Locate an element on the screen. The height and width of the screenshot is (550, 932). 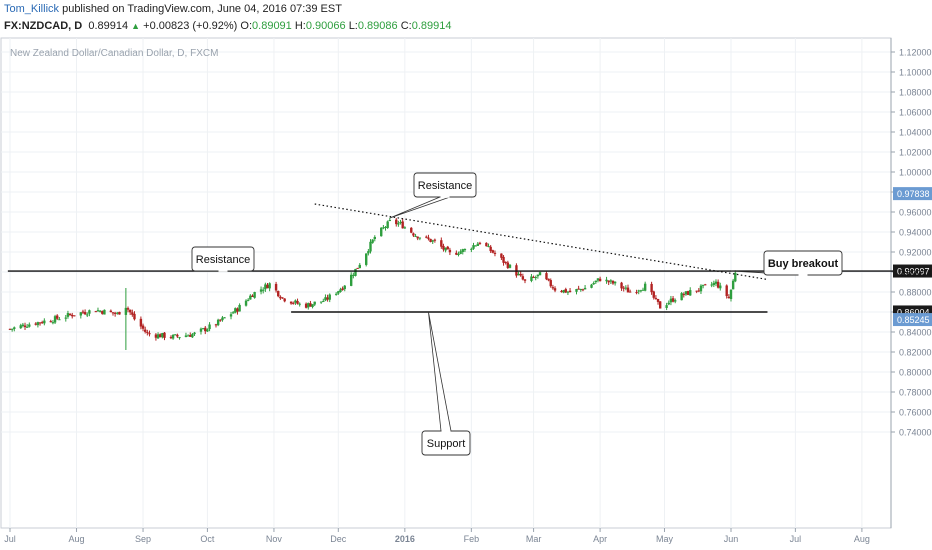
y-tick-label: 0.92000 is located at coordinates (915, 253).